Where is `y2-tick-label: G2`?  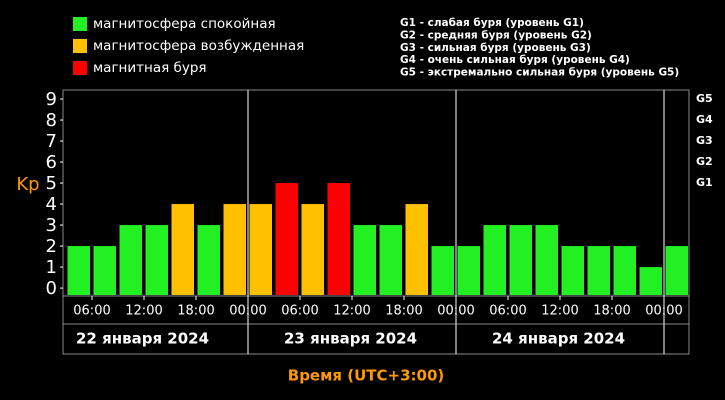 y2-tick-label: G2 is located at coordinates (704, 161).